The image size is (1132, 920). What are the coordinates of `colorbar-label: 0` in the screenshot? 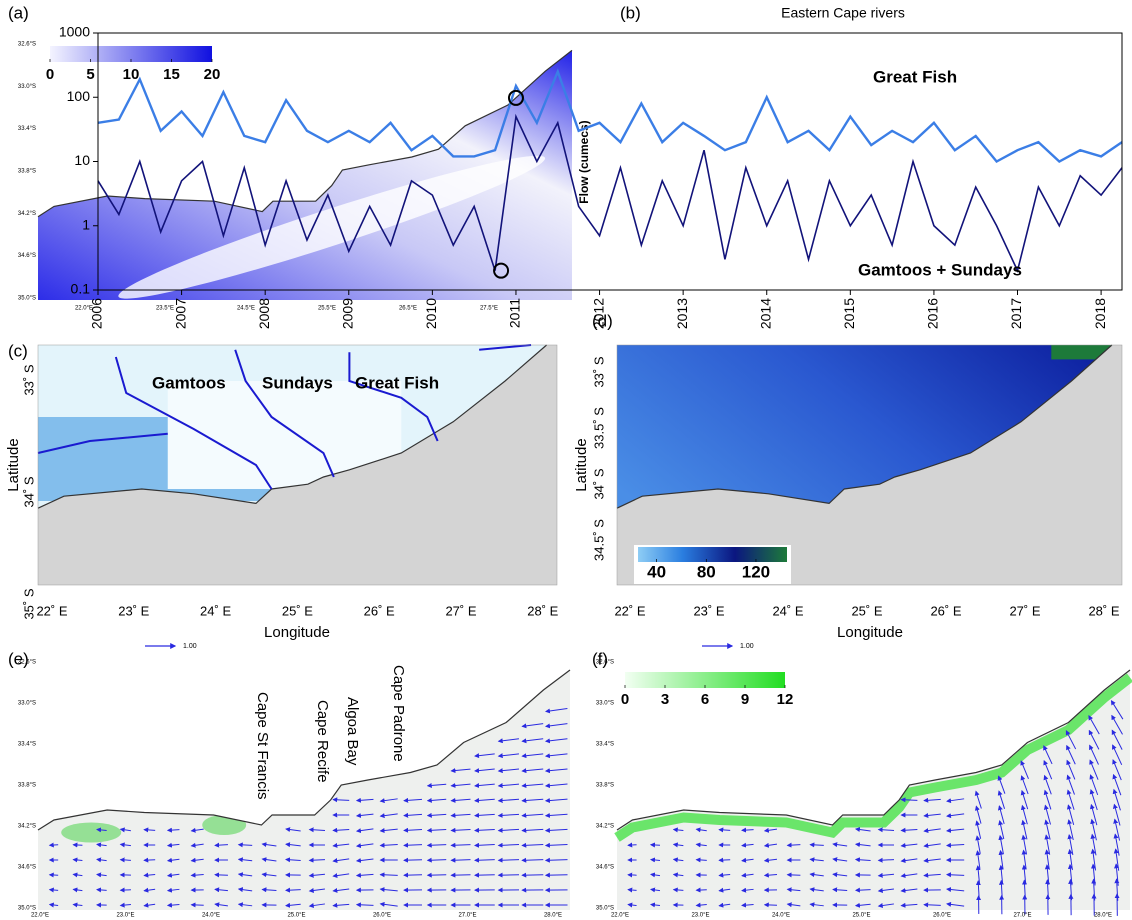 It's located at (625, 699).